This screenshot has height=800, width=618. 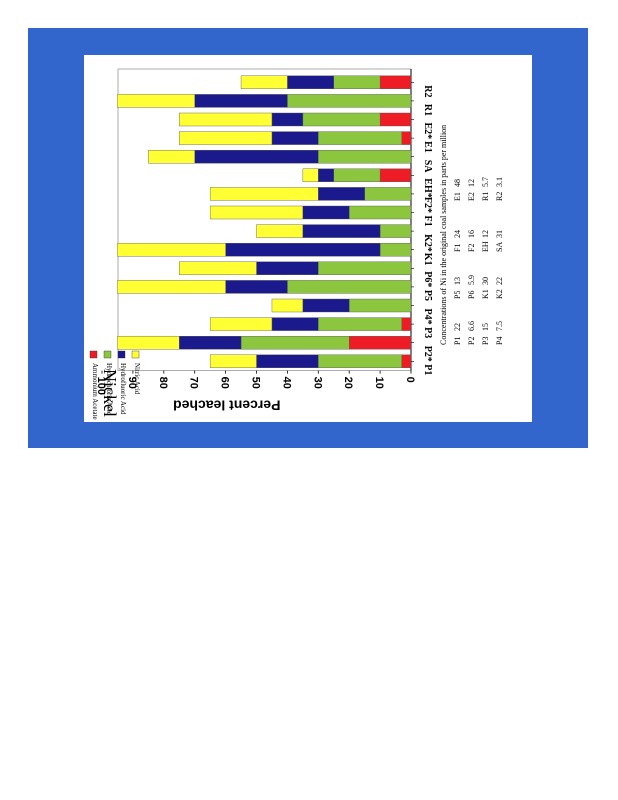 I want to click on notes-cell: F1, so click(x=457, y=248).